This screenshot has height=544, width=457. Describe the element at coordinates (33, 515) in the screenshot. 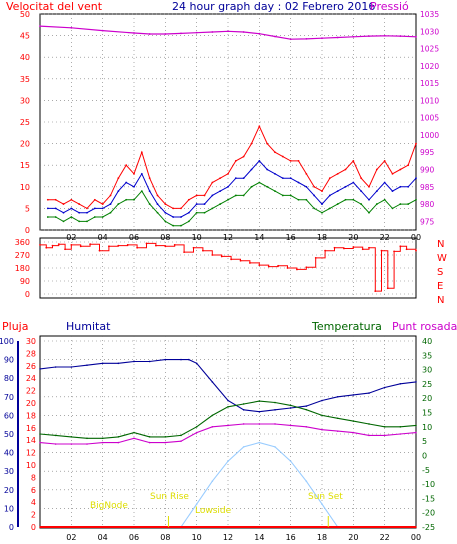

I see `rain-tick-label: 2` at that location.